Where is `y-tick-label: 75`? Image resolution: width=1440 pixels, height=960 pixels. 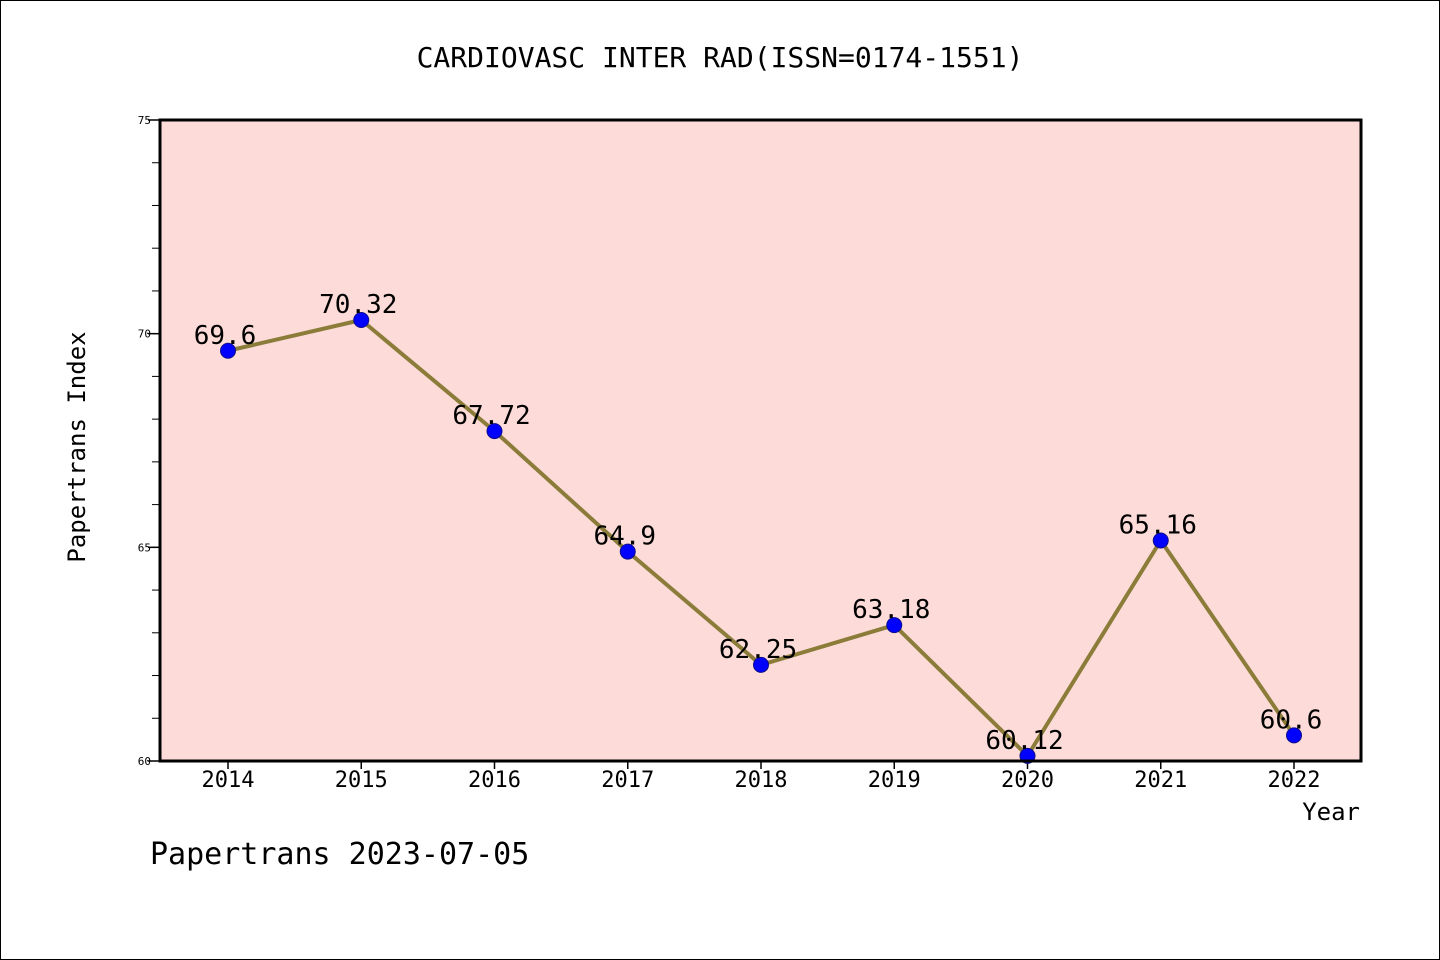
y-tick-label: 75 is located at coordinates (144, 120).